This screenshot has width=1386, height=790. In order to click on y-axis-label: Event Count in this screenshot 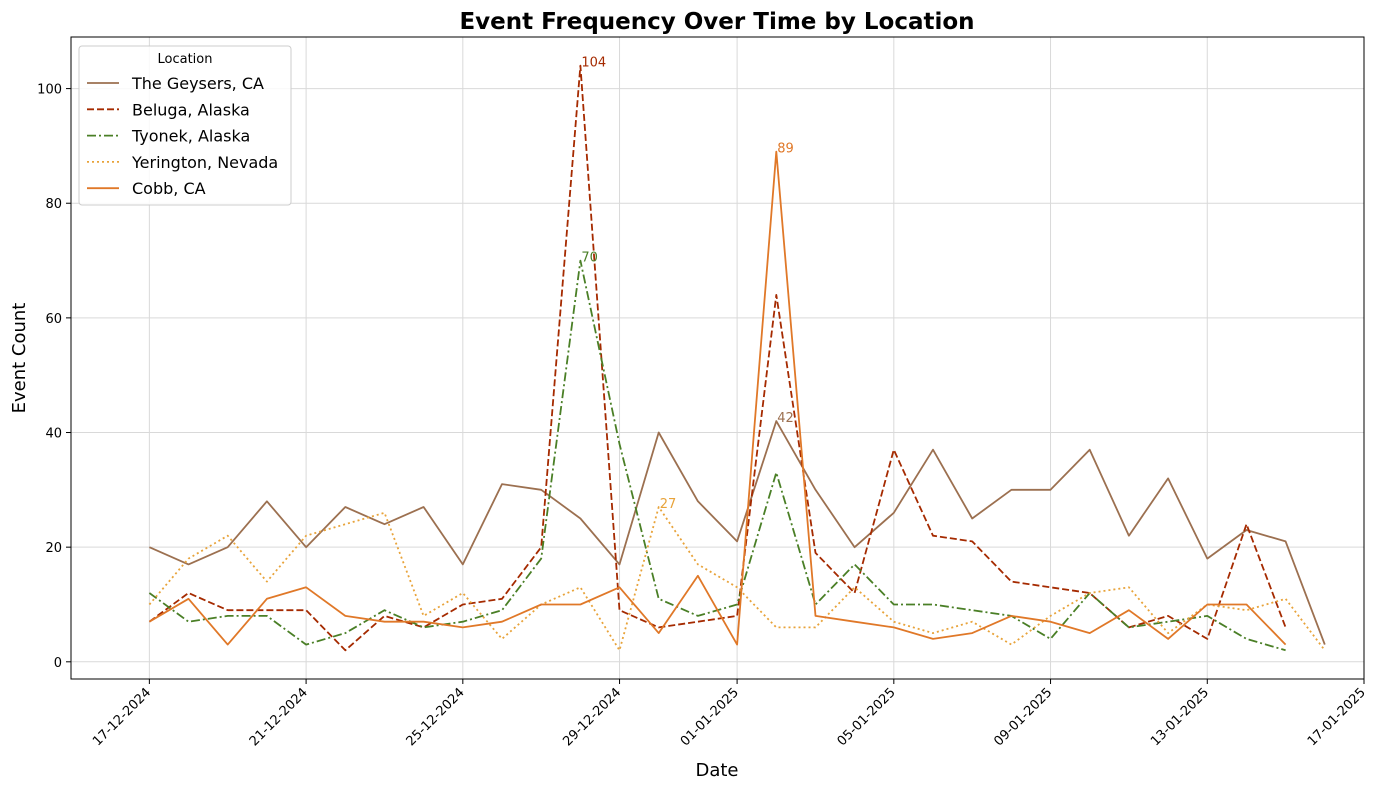, I will do `click(19, 358)`.